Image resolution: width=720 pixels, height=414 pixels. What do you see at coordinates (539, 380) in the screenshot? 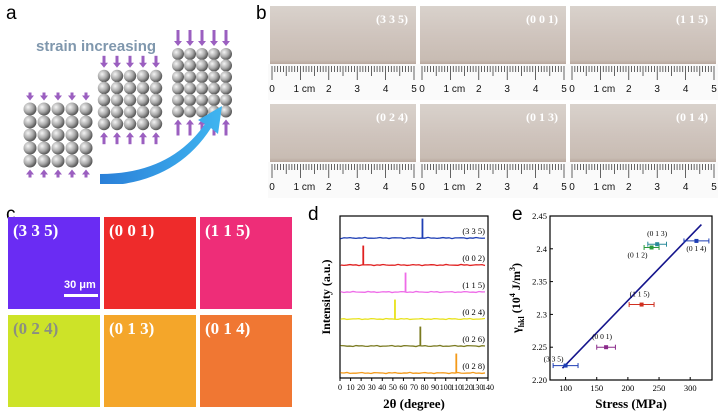
I see `stress-ytick-label: 2.20` at bounding box center [539, 380].